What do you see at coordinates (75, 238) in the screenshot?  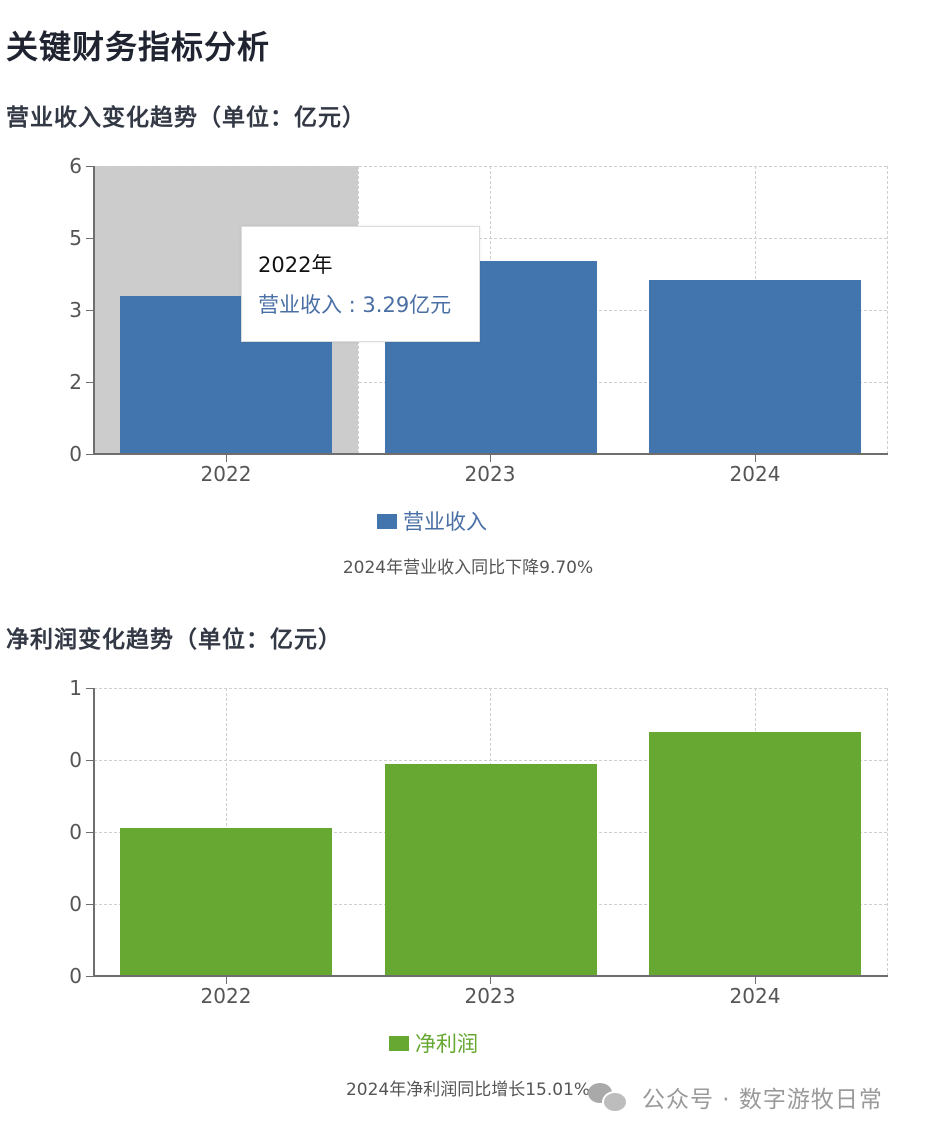 I see `y-tick-label: 5` at bounding box center [75, 238].